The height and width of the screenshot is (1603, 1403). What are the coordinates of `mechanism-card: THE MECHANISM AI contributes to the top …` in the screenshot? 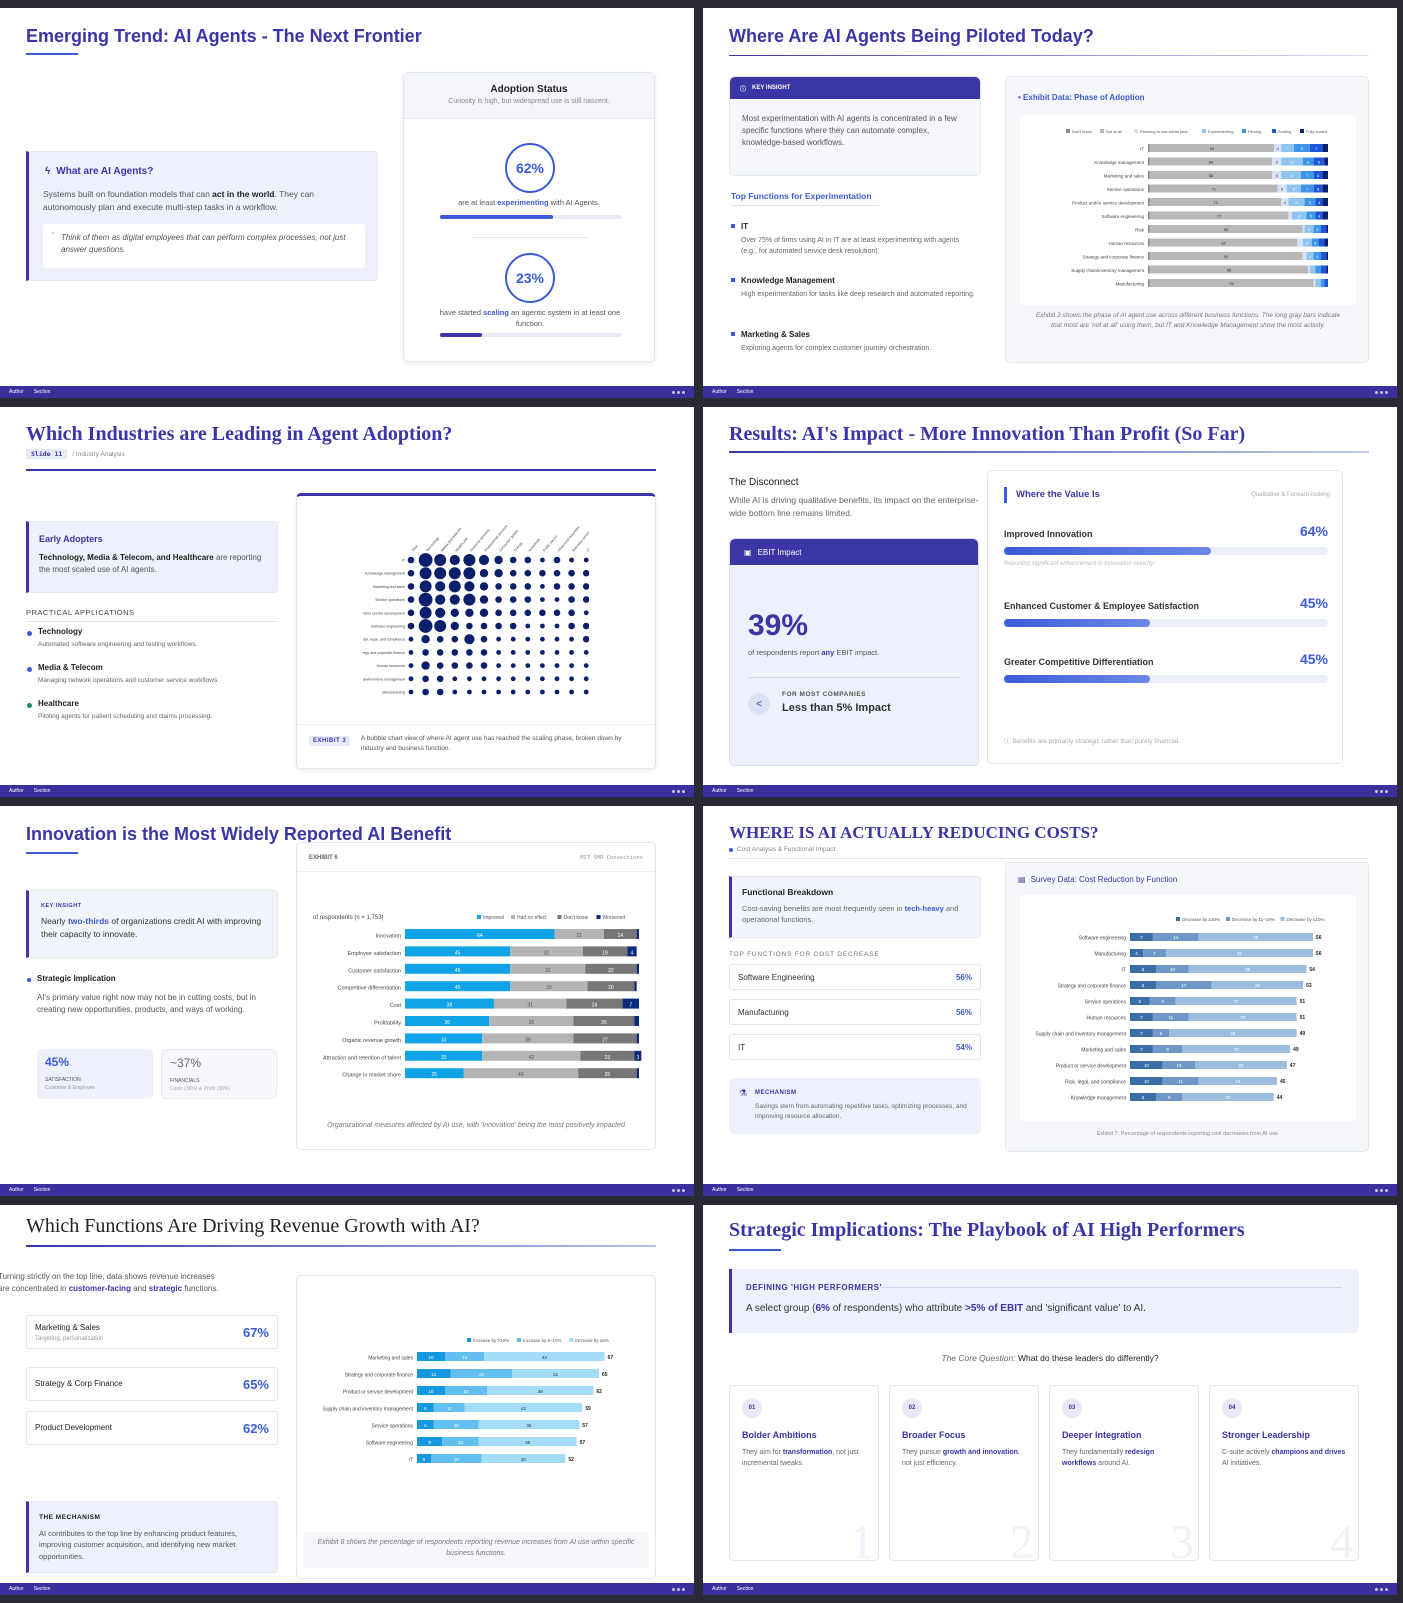 It's located at (152, 1537).